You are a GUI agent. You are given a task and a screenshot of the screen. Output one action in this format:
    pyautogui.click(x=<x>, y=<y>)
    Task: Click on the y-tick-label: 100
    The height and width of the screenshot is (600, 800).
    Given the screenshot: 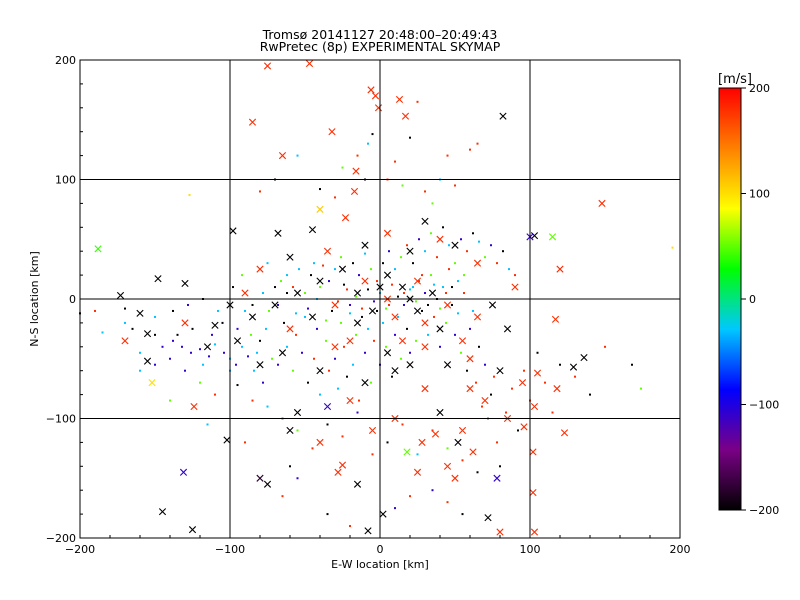 What is the action you would take?
    pyautogui.click(x=65, y=180)
    